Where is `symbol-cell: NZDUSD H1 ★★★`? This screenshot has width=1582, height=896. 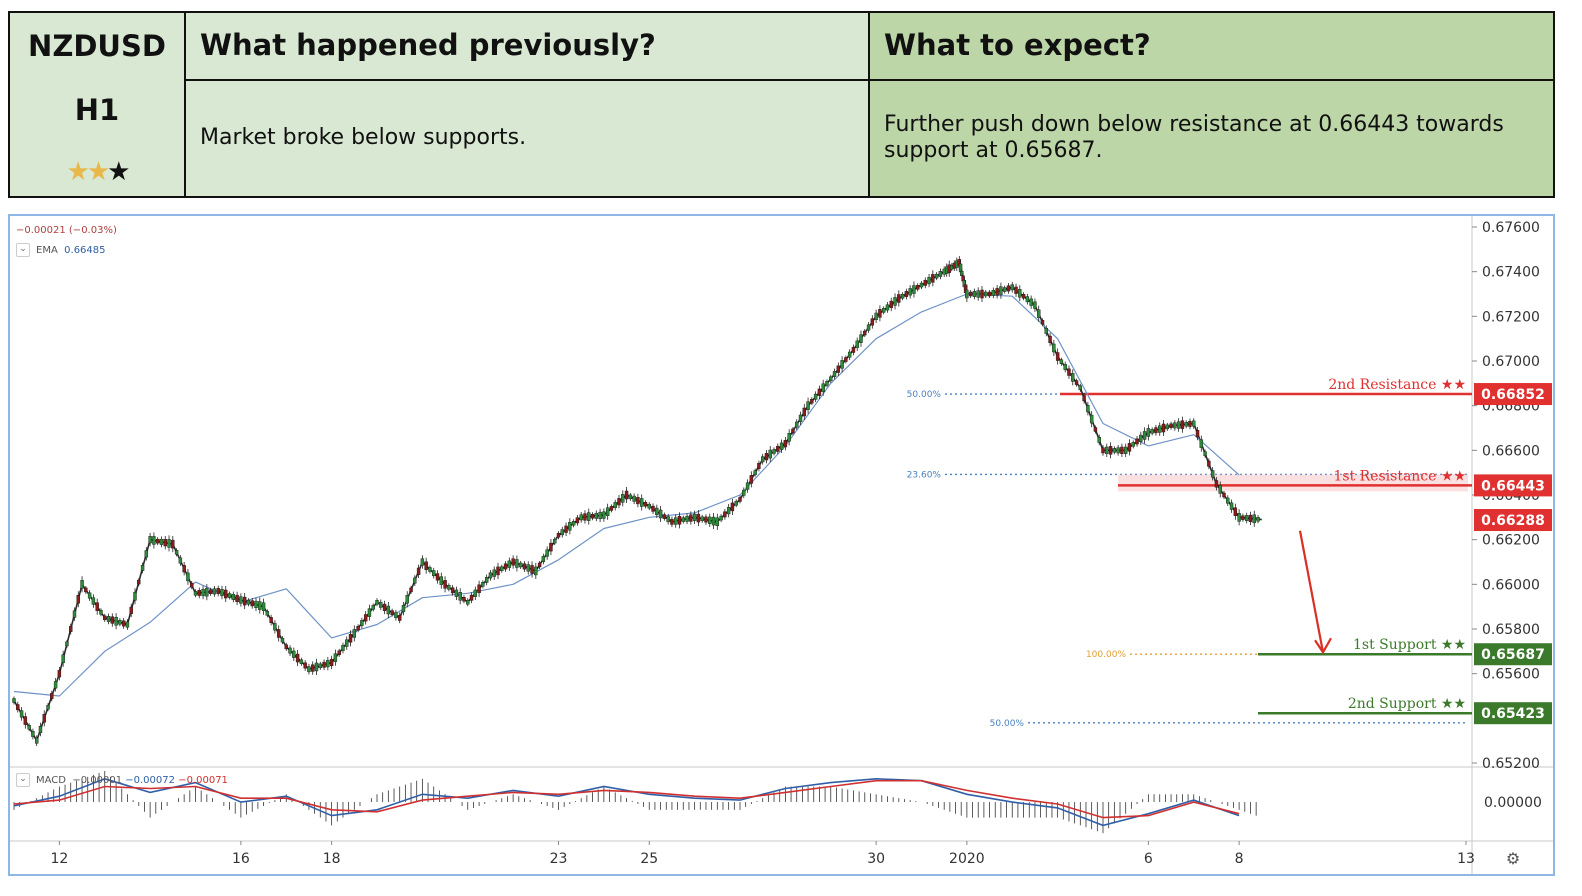 symbol-cell: NZDUSD H1 ★★★ is located at coordinates (98, 104).